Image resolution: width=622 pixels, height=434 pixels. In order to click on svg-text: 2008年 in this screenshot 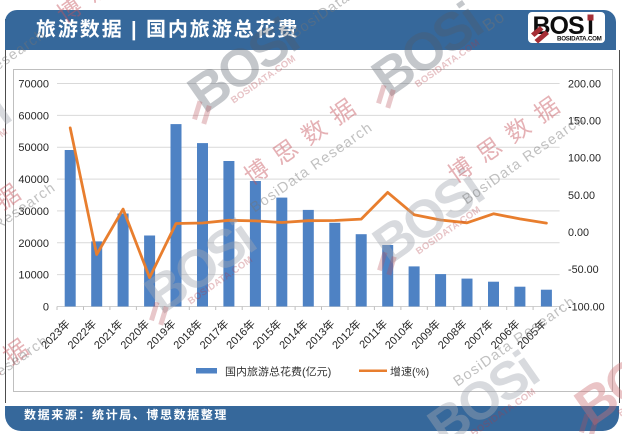, I will do `click(452, 334)`.